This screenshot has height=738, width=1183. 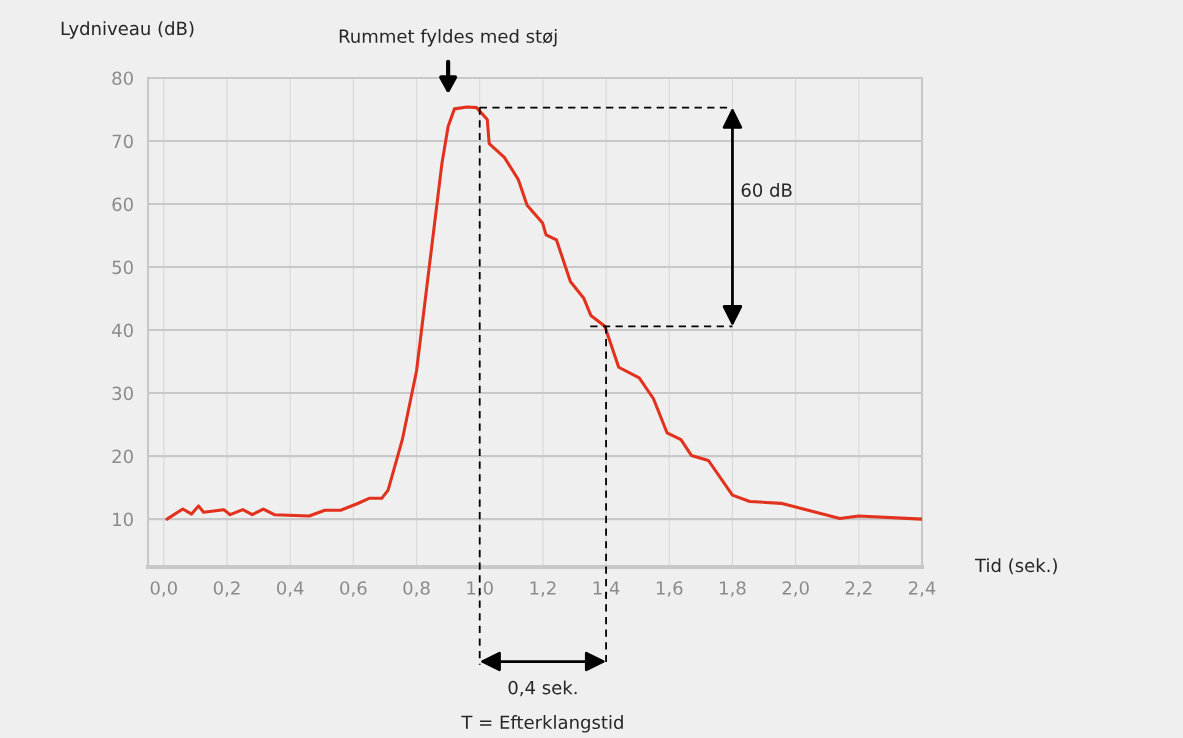 What do you see at coordinates (543, 589) in the screenshot?
I see `x-tick-label: 1,2` at bounding box center [543, 589].